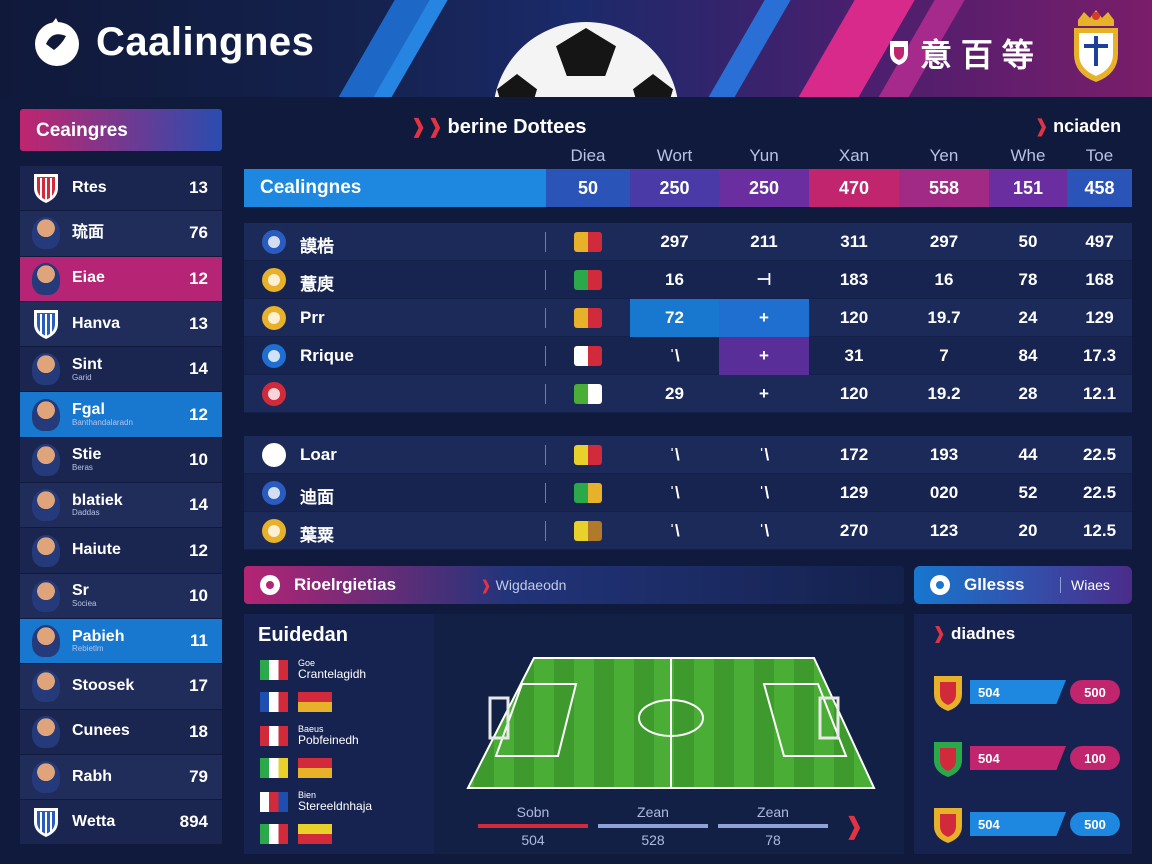 The height and width of the screenshot is (864, 1152). Describe the element at coordinates (87, 455) in the screenshot. I see `sidebar-item-label: Stie` at that location.